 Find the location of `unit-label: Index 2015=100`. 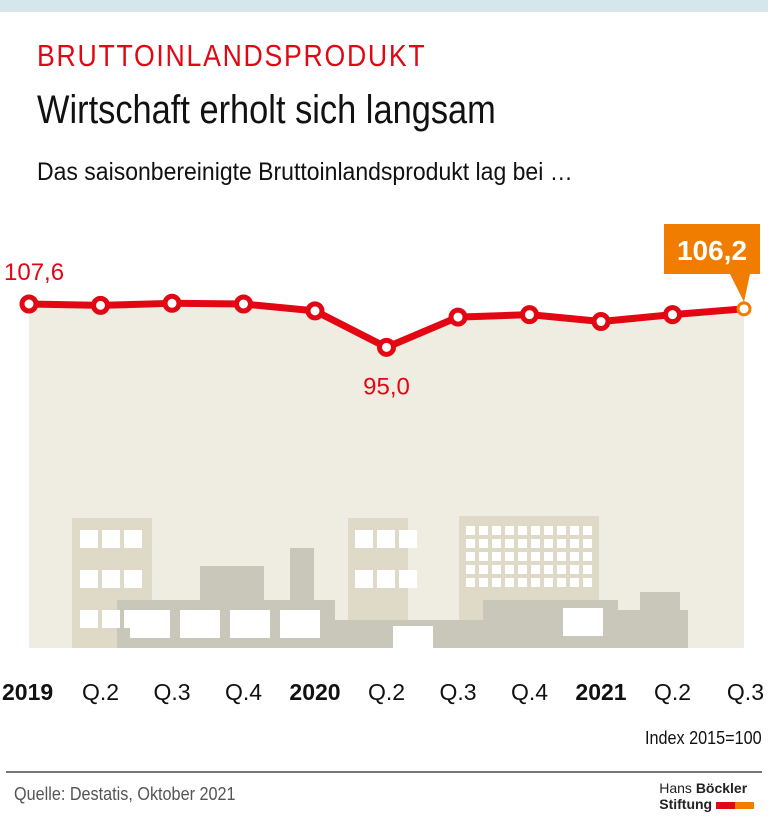

unit-label: Index 2015=100 is located at coordinates (703, 738).